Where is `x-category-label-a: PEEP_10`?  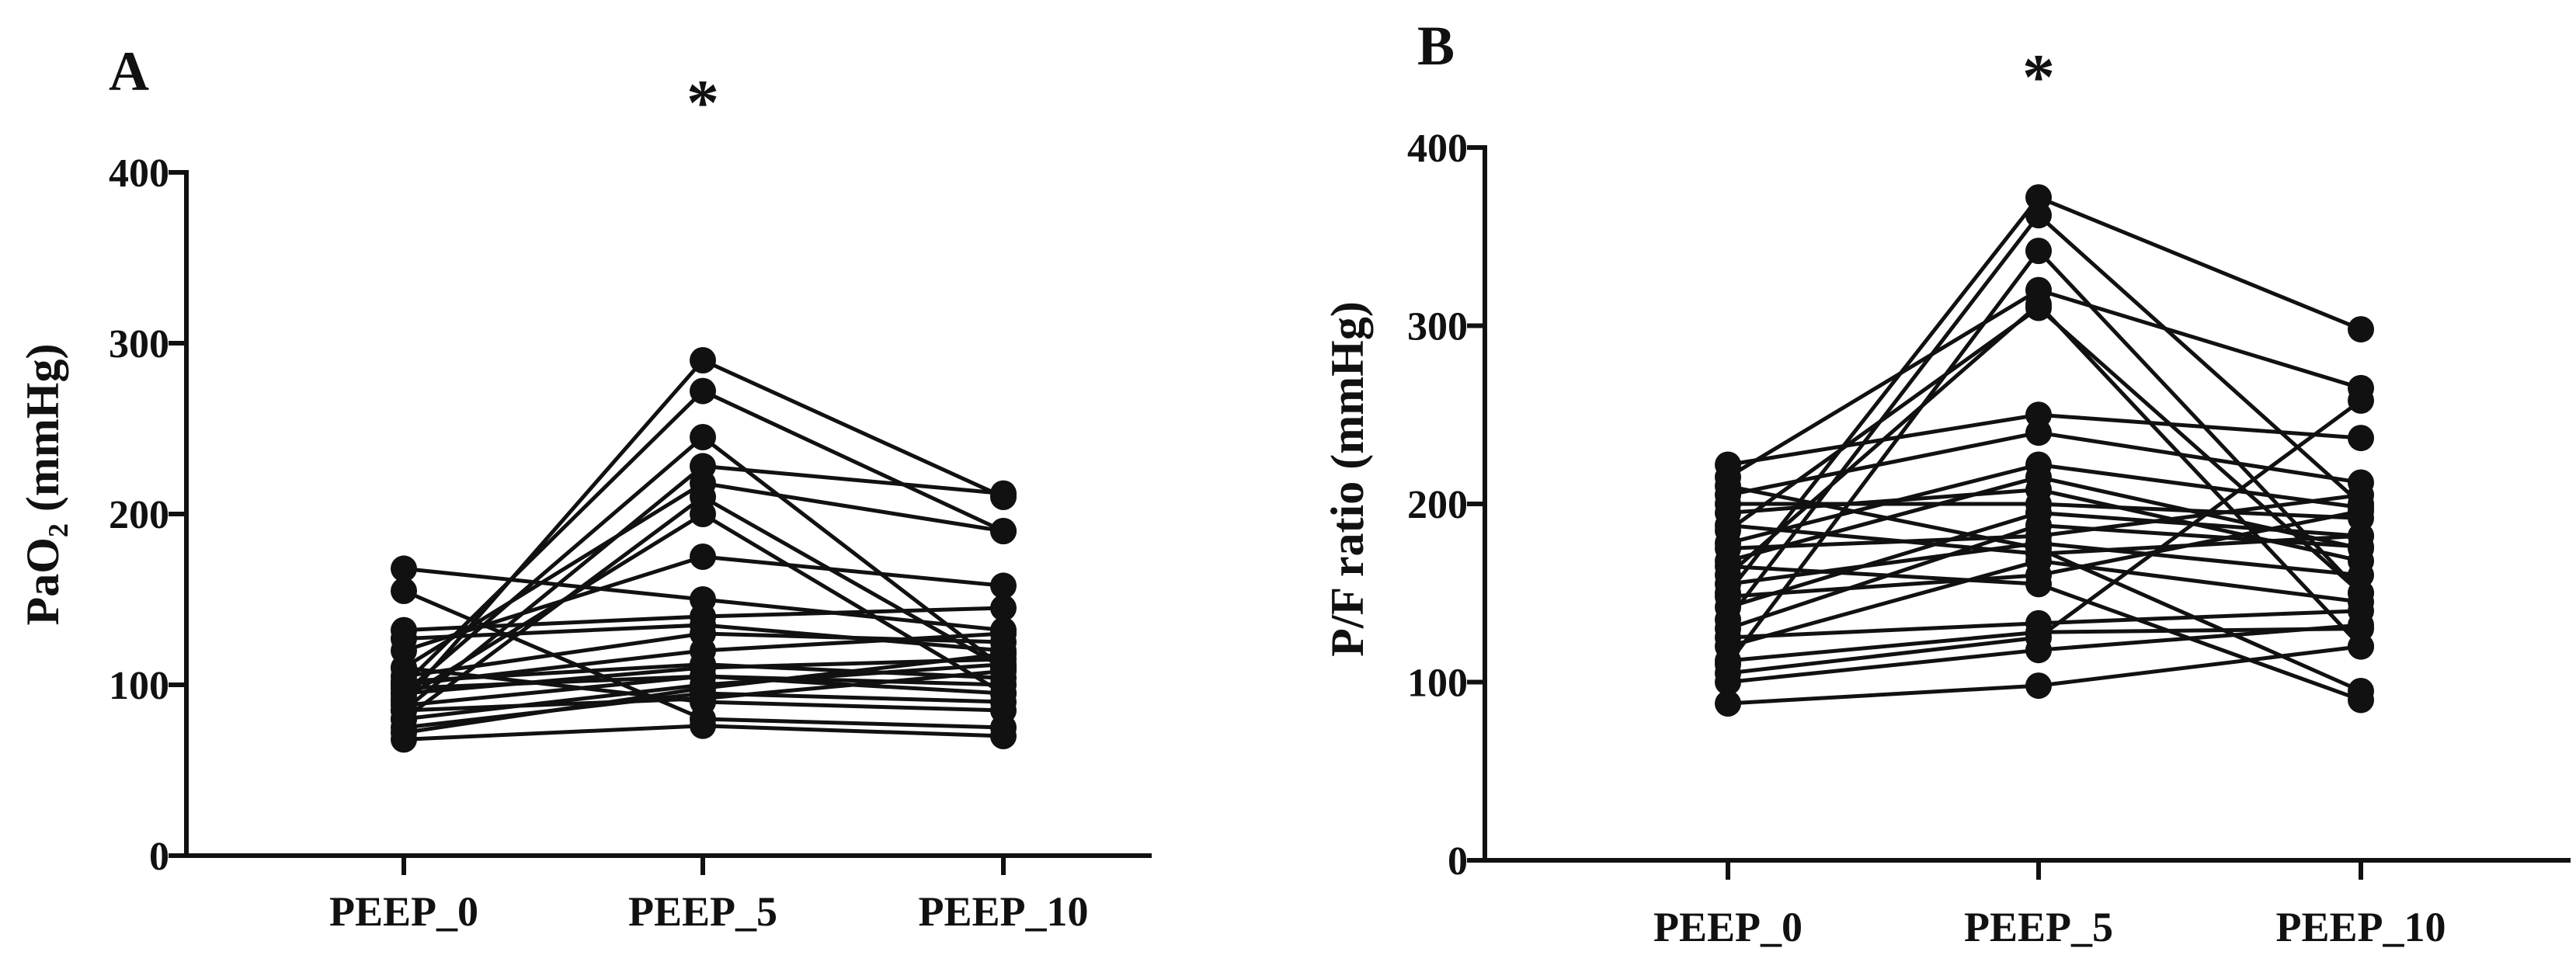 x-category-label-a: PEEP_10 is located at coordinates (1003, 911).